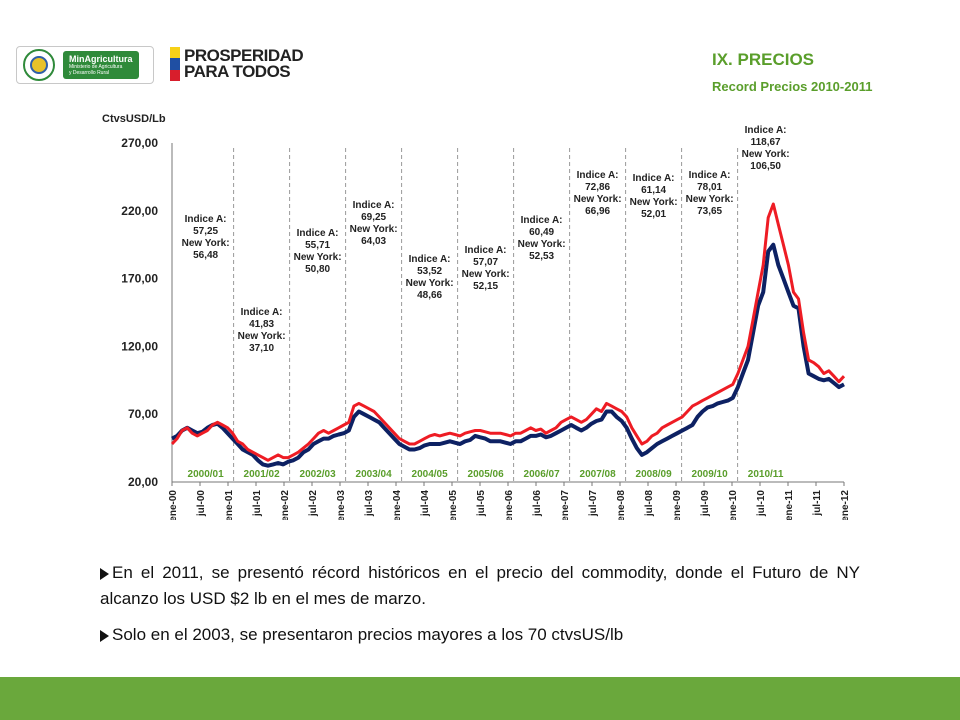  I want to click on x-tick-label: jul-00, so click(201, 504).